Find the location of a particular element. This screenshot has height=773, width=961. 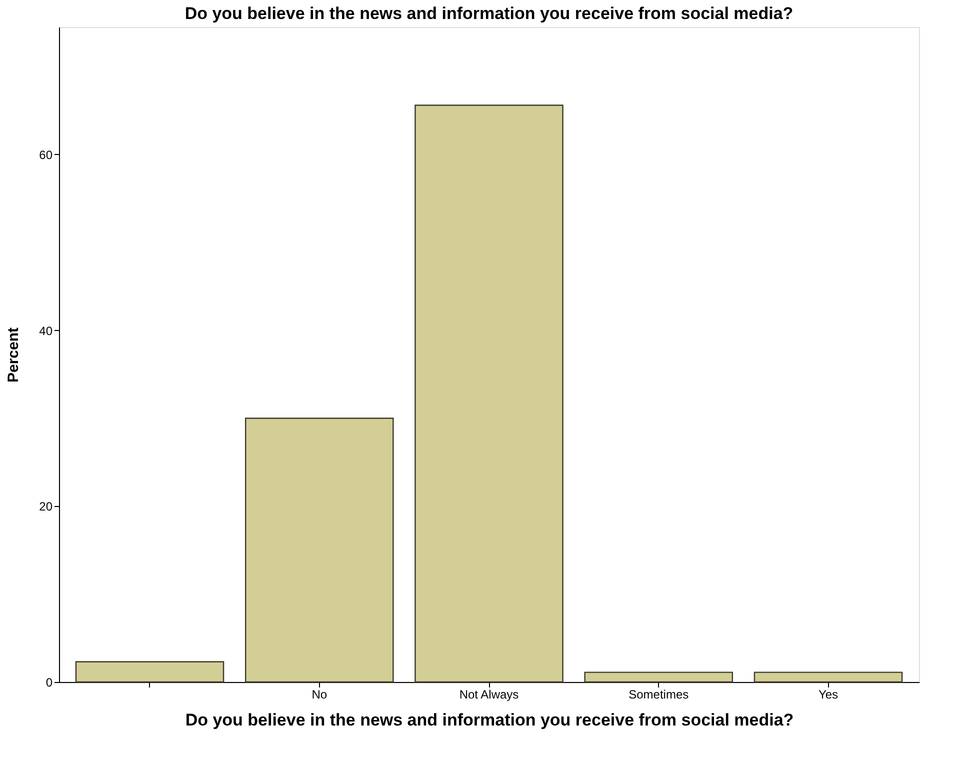

x-tick-label: No is located at coordinates (320, 695).